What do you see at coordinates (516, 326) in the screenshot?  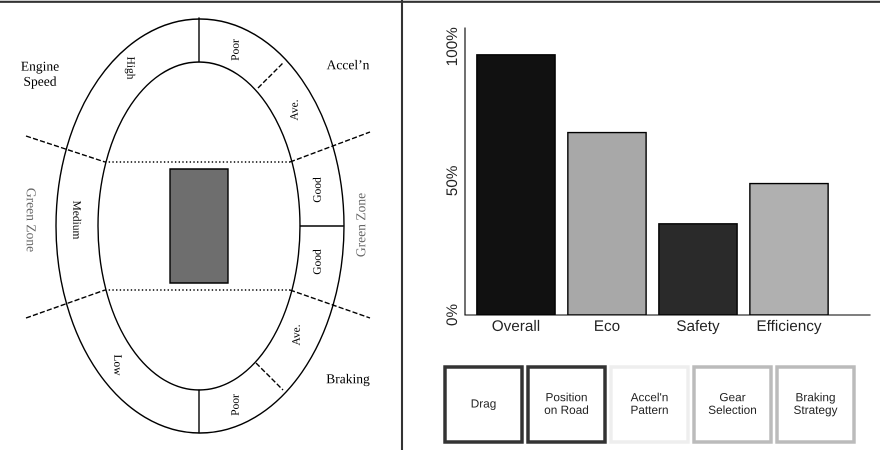 I see `x-tick-label: Overall` at bounding box center [516, 326].